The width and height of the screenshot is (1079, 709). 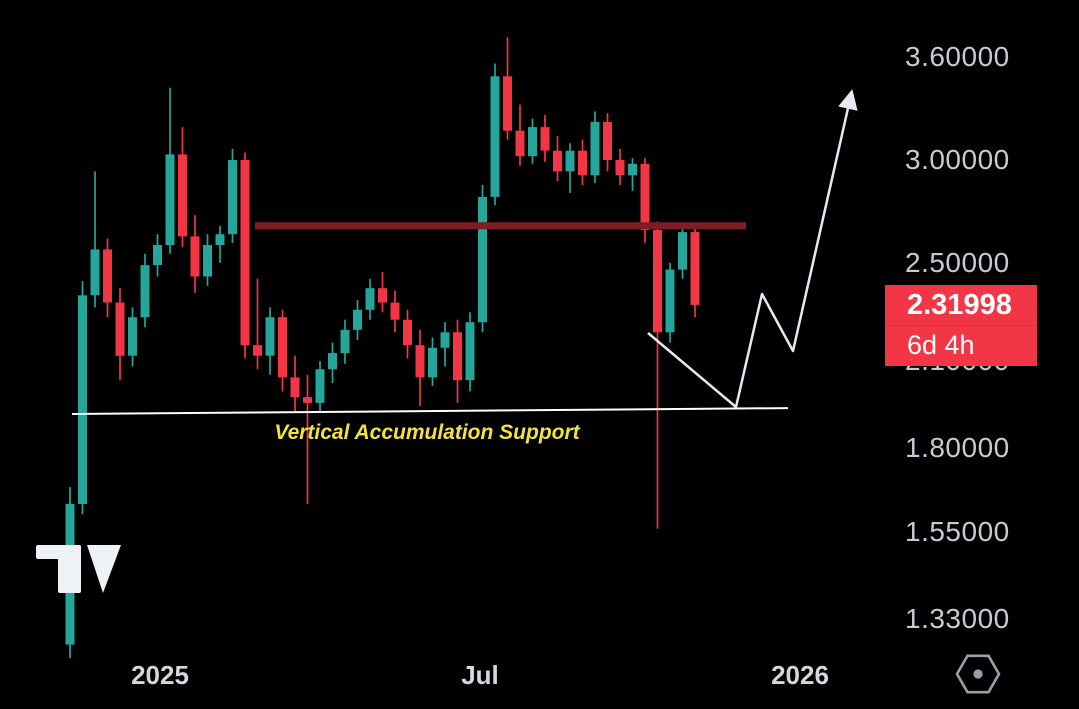 What do you see at coordinates (160, 675) in the screenshot?
I see `x-axis-label: 2025` at bounding box center [160, 675].